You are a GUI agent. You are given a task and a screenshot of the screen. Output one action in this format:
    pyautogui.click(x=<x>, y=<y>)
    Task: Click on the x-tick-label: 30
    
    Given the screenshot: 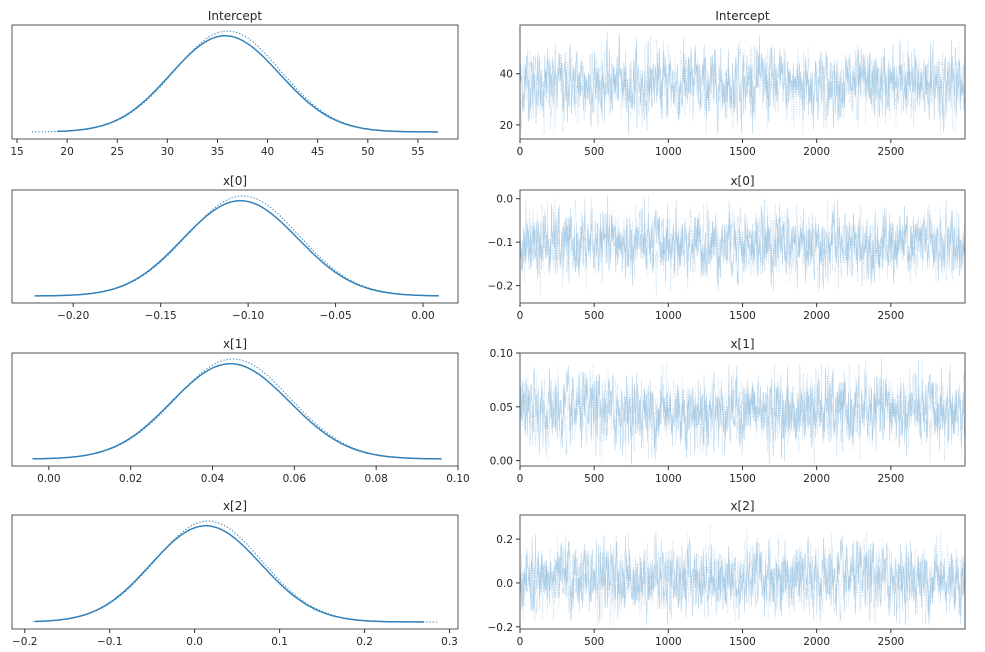 What is the action you would take?
    pyautogui.click(x=167, y=152)
    